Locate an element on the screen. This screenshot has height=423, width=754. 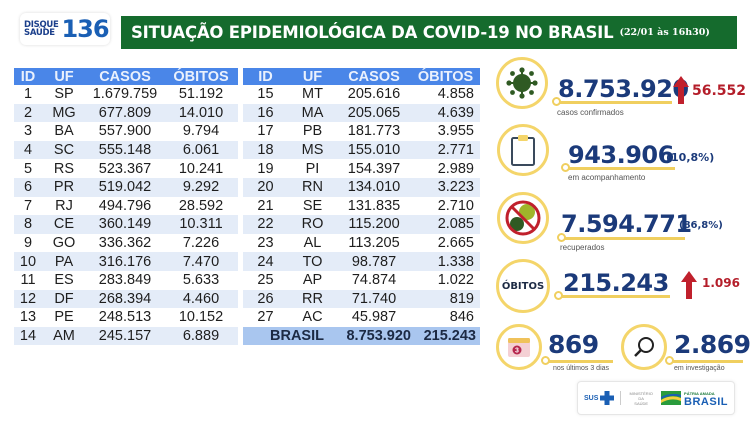
cell-id: 12 is located at coordinates (28, 298).